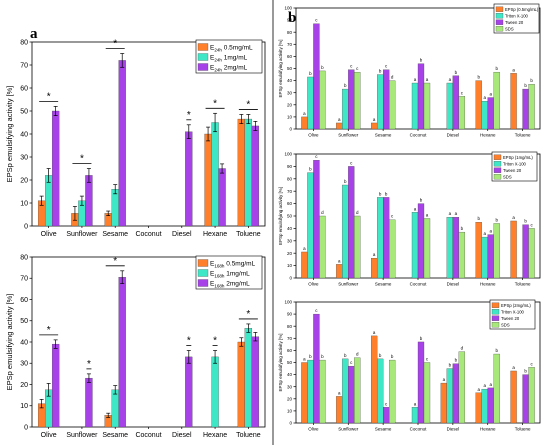  Describe the element at coordinates (453, 135) in the screenshot. I see `x-tick-label: Diesel` at that location.